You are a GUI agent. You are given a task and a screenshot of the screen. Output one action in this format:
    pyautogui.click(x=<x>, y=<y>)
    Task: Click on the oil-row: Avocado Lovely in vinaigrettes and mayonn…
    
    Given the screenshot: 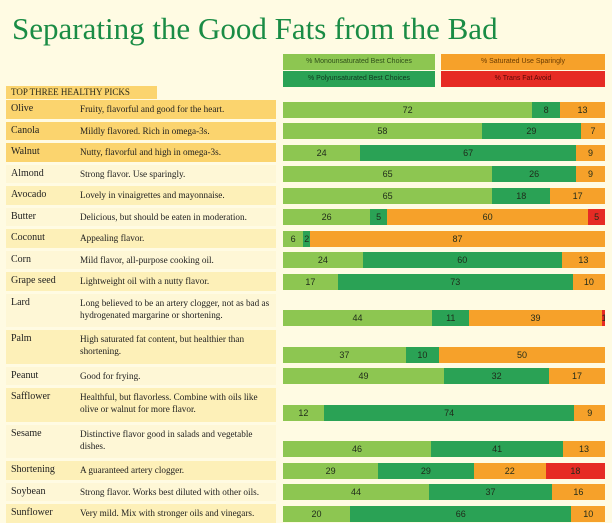 What is the action you would take?
    pyautogui.click(x=306, y=195)
    